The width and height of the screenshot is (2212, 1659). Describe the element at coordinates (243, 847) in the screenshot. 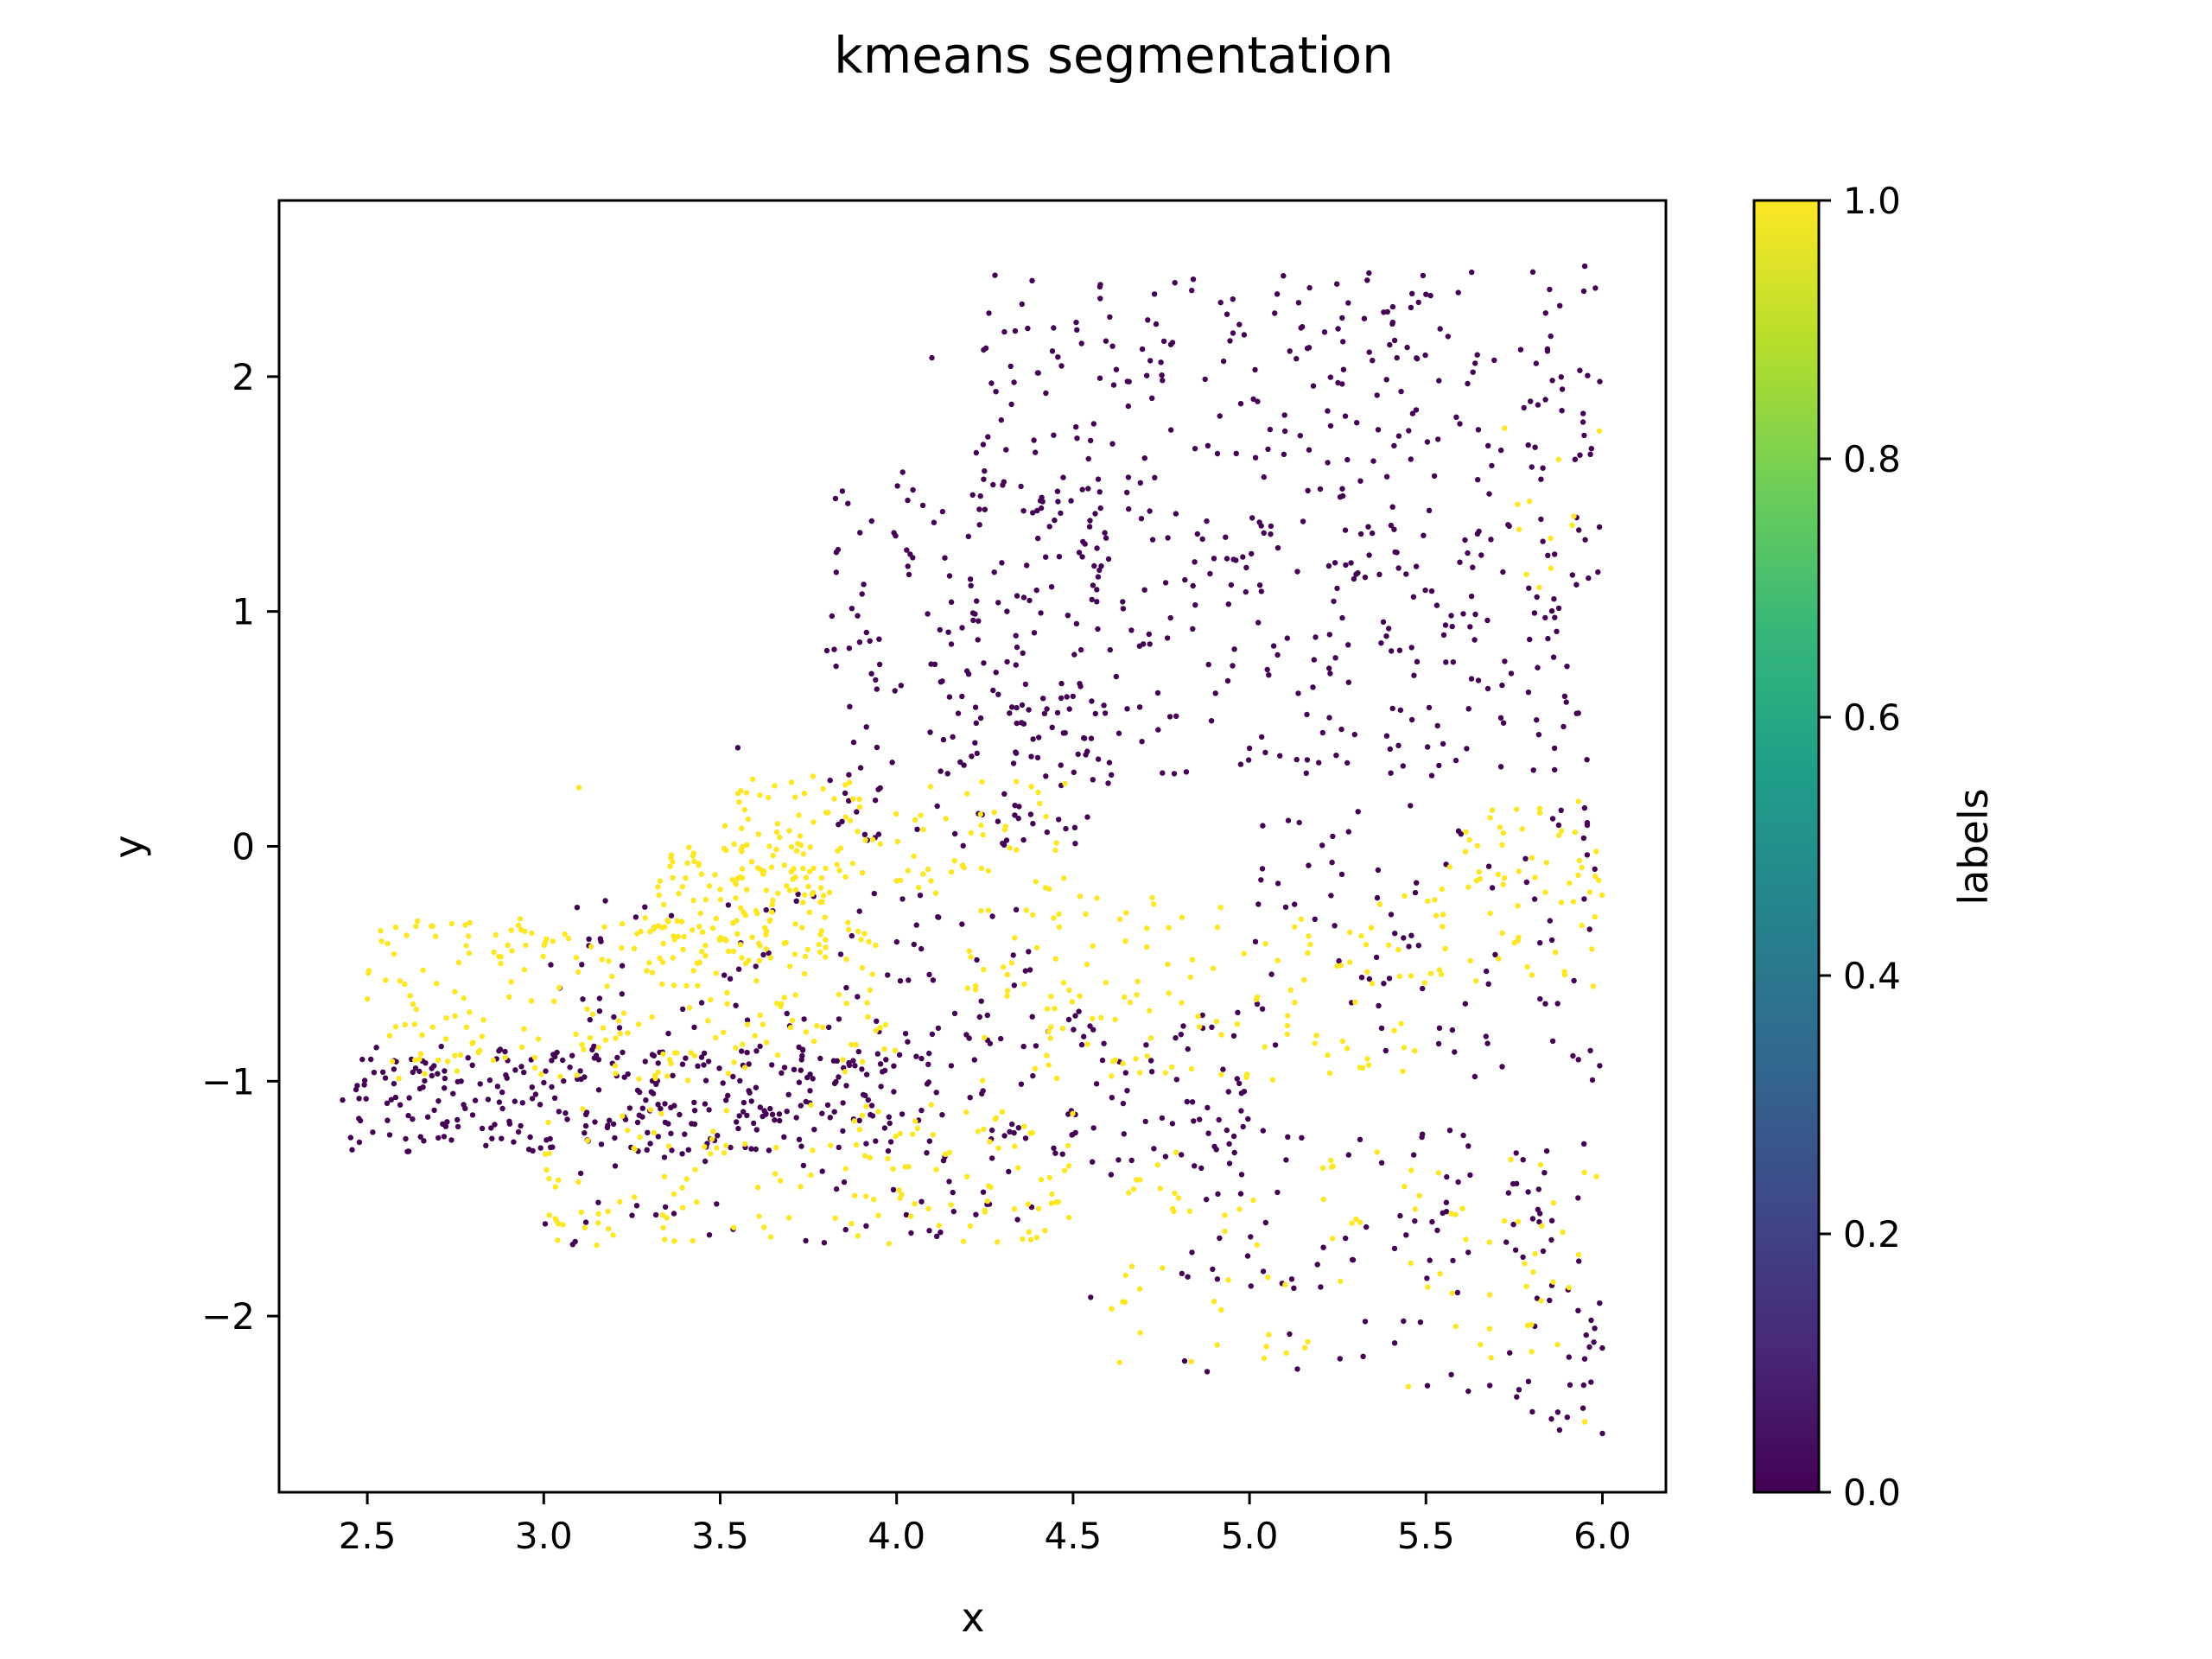

I see `y-tick-label: 0` at that location.